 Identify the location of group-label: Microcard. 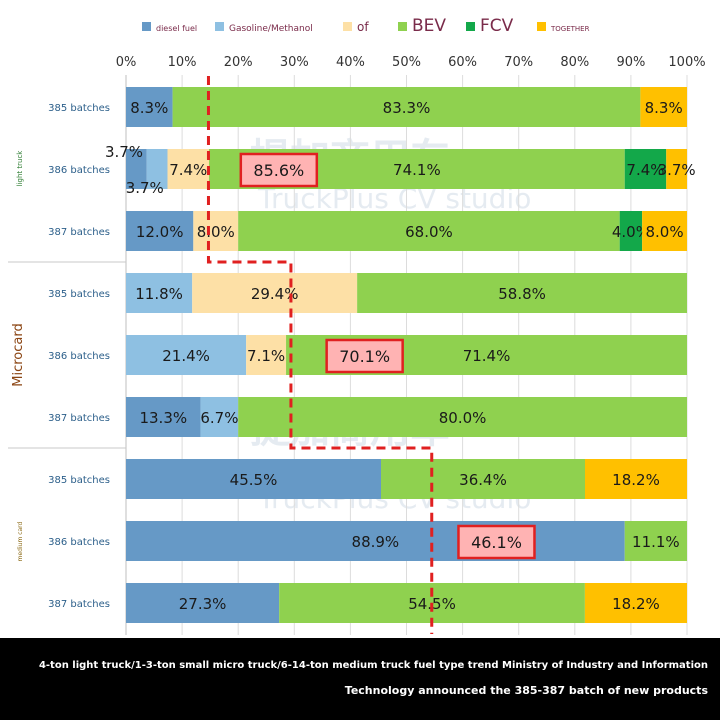
(18, 354).